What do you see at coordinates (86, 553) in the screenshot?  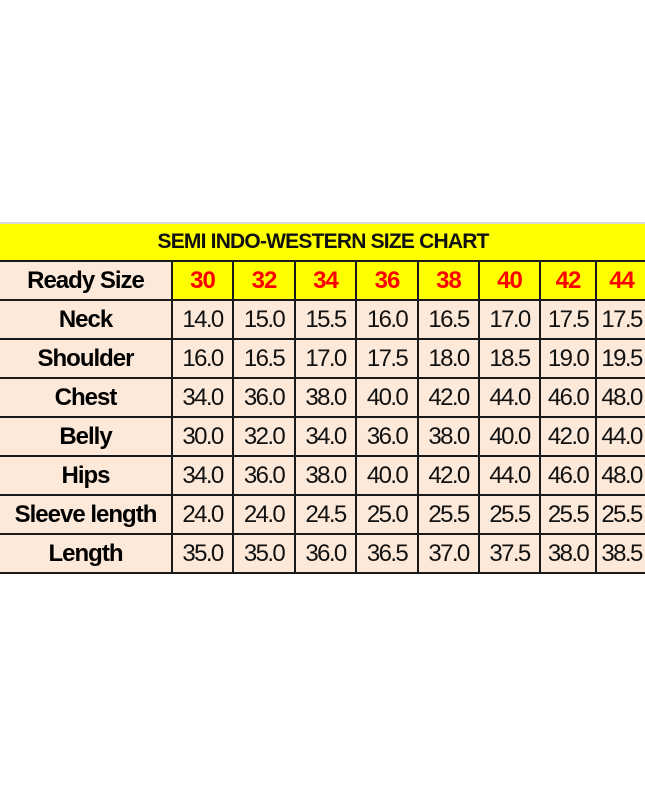 I see `row-label: Length` at bounding box center [86, 553].